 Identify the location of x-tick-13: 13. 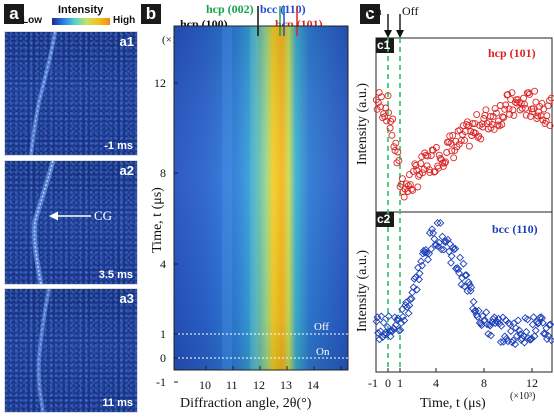
(286, 385).